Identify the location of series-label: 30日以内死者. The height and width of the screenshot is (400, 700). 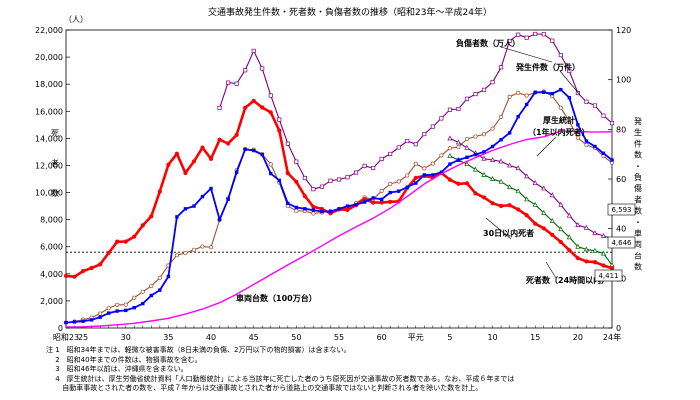
(508, 233).